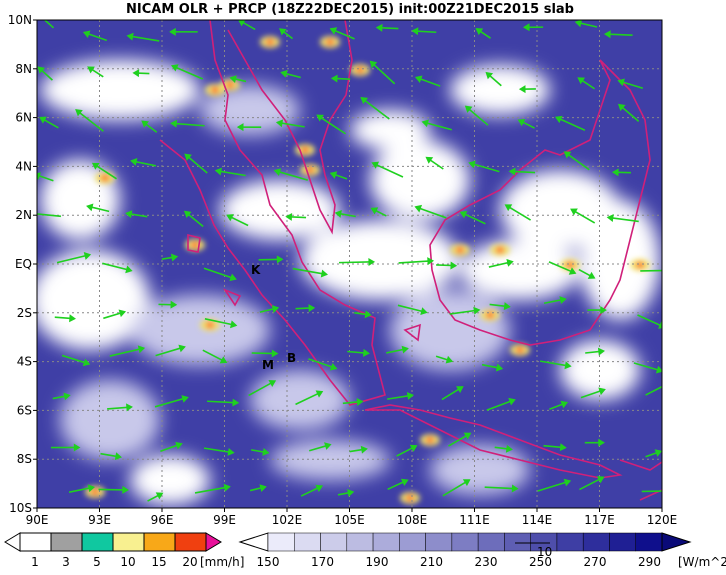  I want to click on lon-label: 108E, so click(412, 520).